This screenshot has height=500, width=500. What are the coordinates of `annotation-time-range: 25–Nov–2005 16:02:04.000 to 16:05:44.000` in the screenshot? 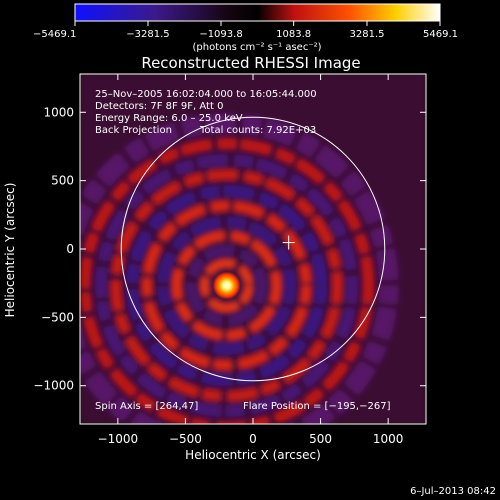 It's located at (206, 94).